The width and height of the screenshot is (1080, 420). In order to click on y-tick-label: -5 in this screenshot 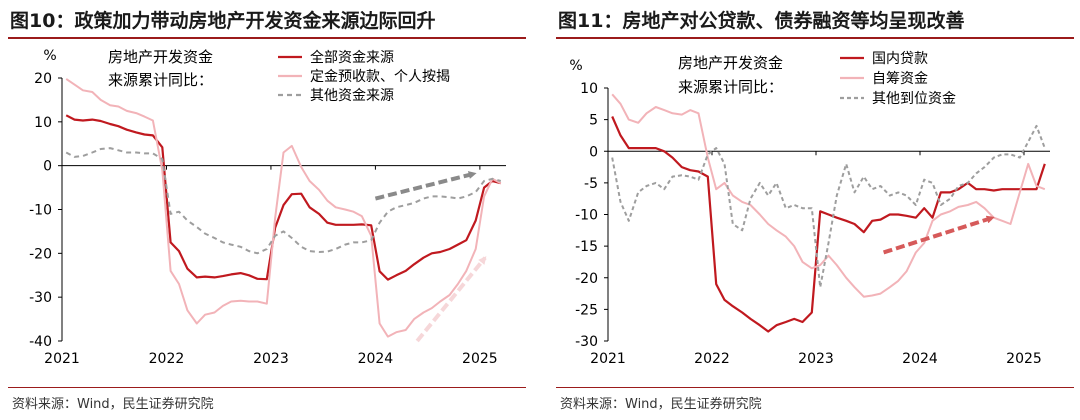, I will do `click(591, 184)`.